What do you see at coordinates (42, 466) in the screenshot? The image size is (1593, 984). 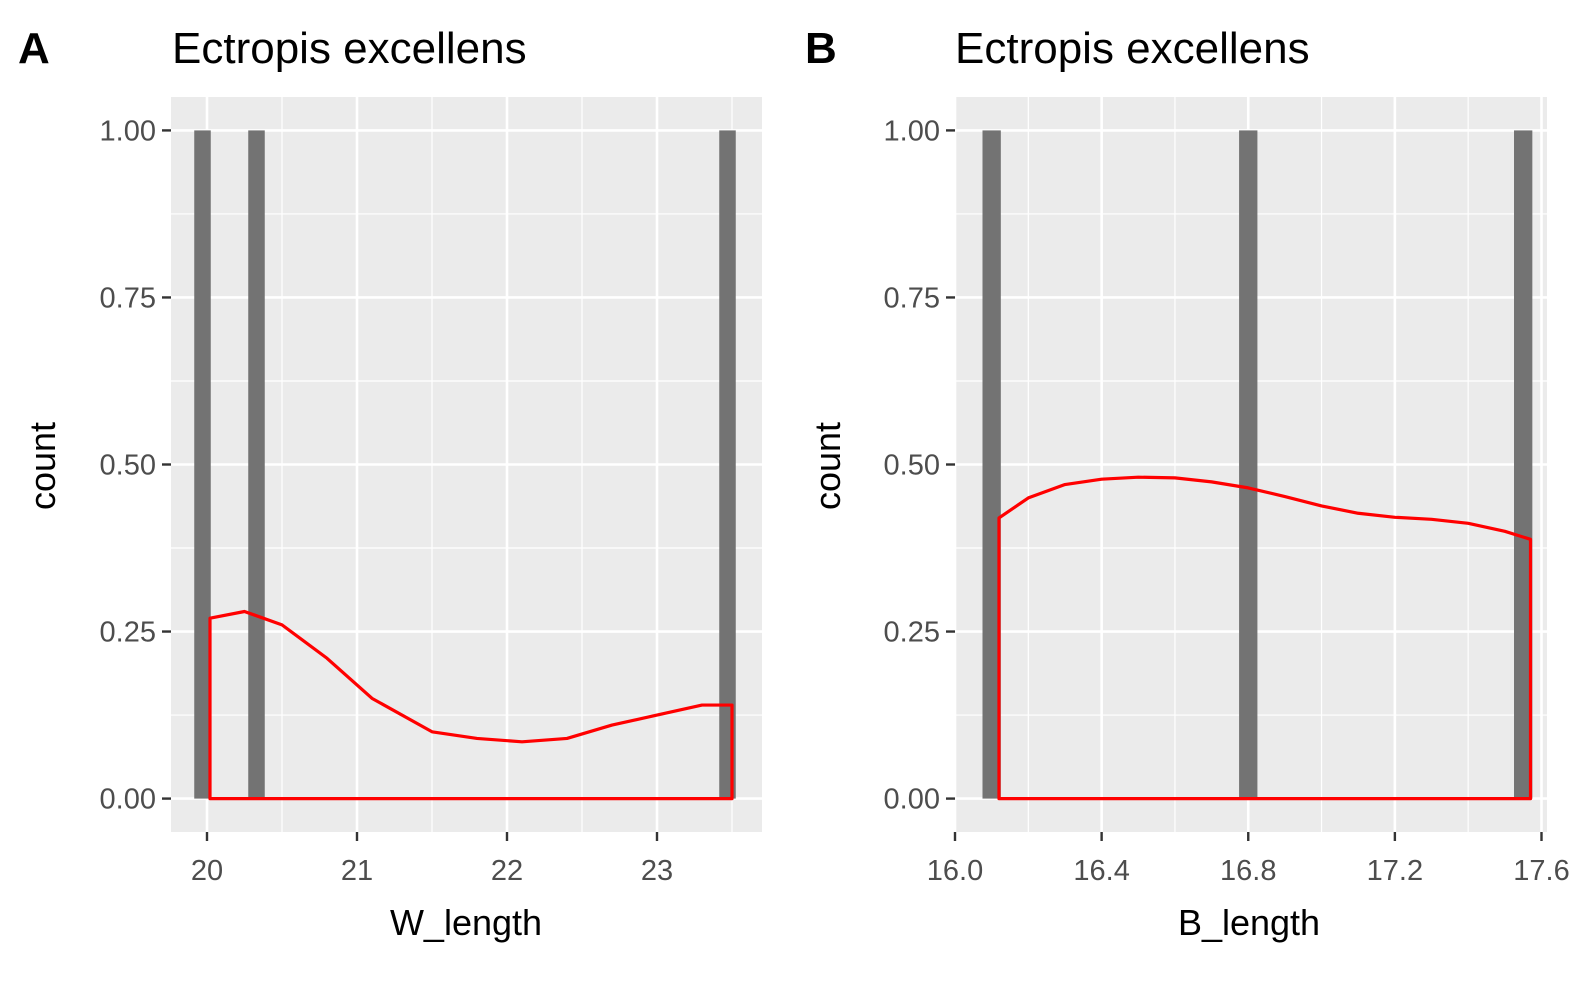 I see `panel-a-y-axis-label: count` at bounding box center [42, 466].